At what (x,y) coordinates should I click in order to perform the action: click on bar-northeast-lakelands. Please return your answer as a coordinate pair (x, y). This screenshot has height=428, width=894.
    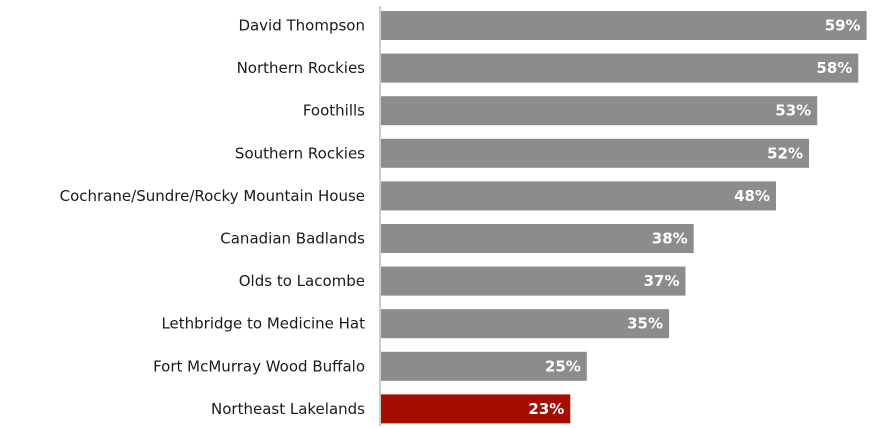
    Looking at the image, I should click on (476, 409).